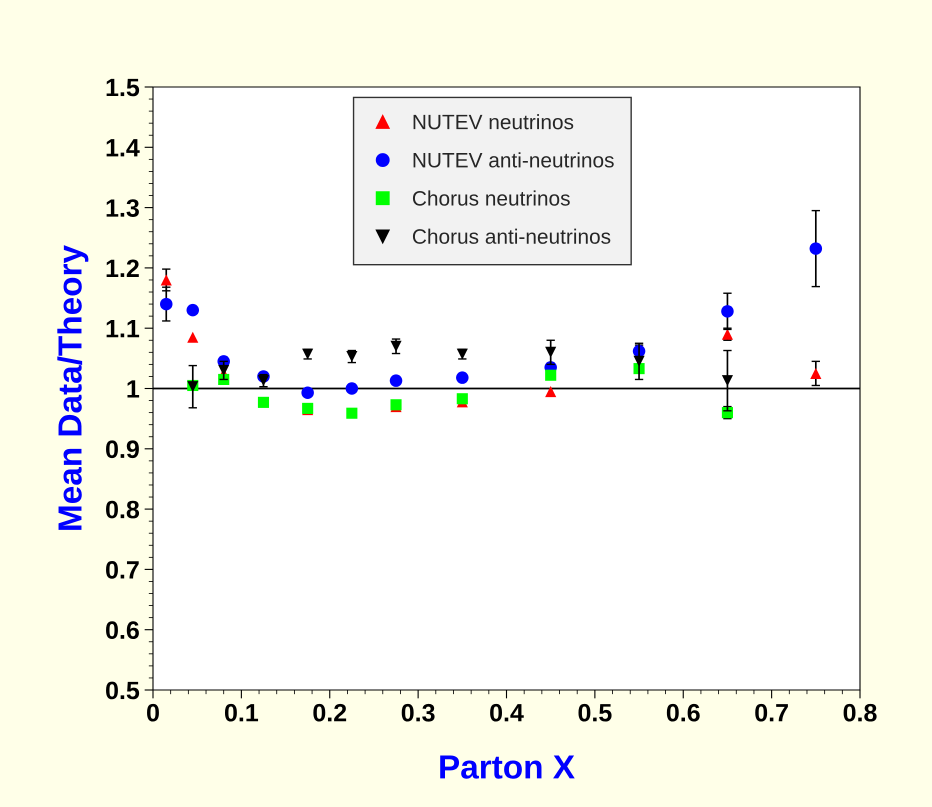  Describe the element at coordinates (72, 387) in the screenshot. I see `y-axis-title: Mean Data/Theory` at that location.